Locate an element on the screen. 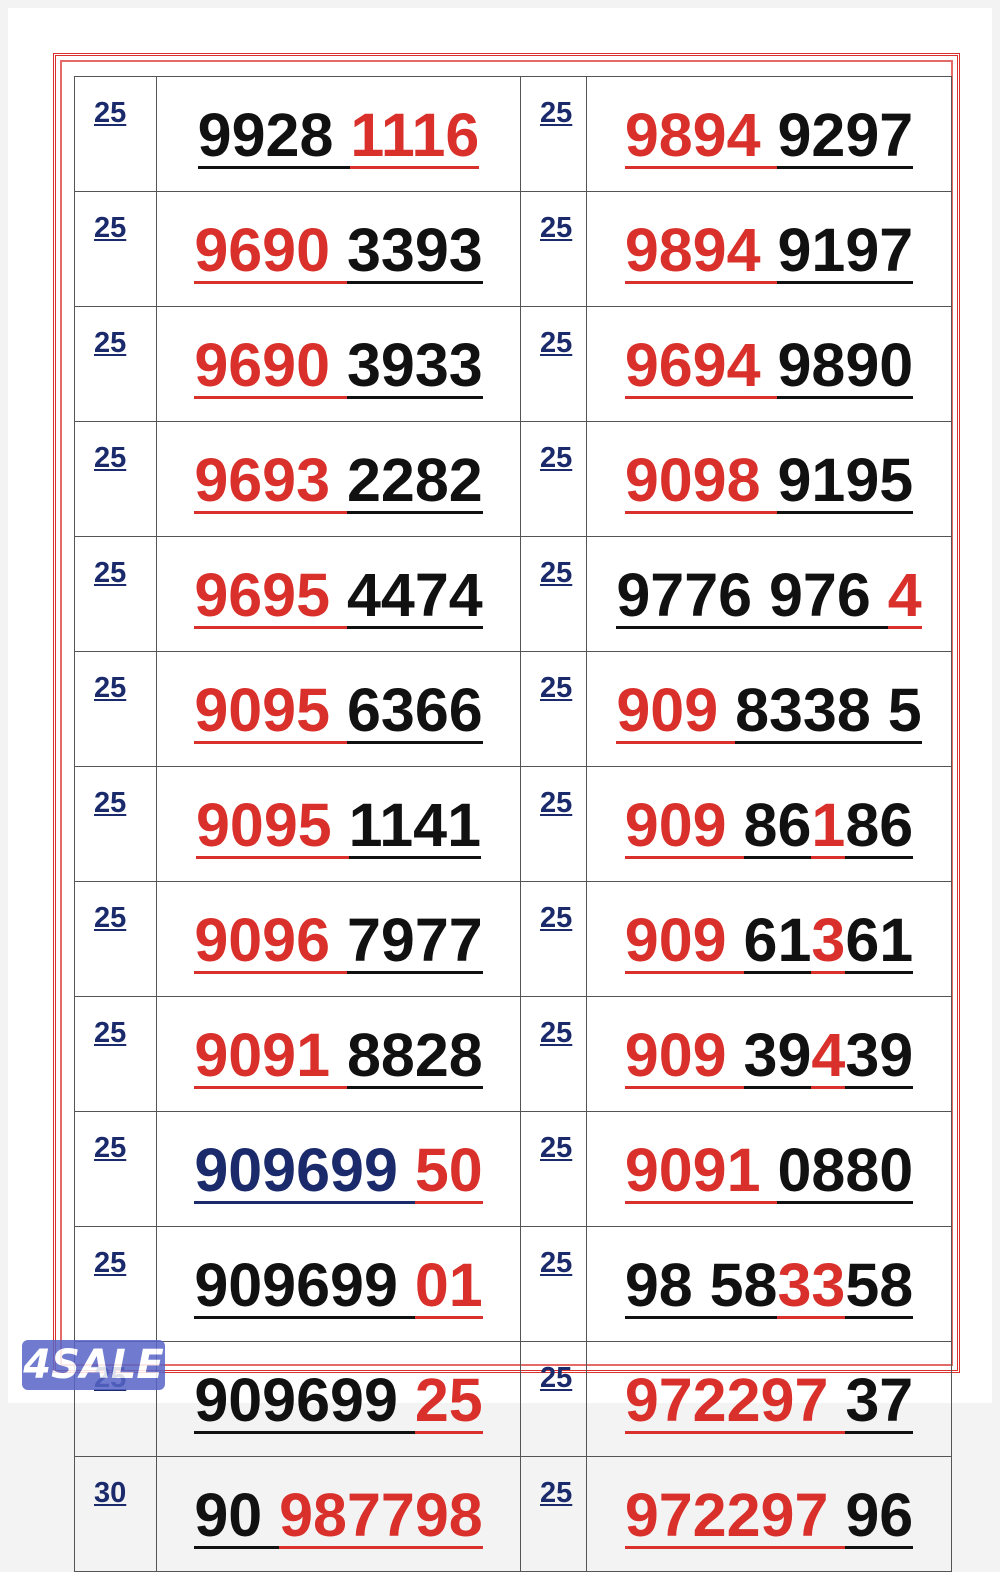  table-row: 25 9695 4474 25 9776 976 4 is located at coordinates (513, 594).